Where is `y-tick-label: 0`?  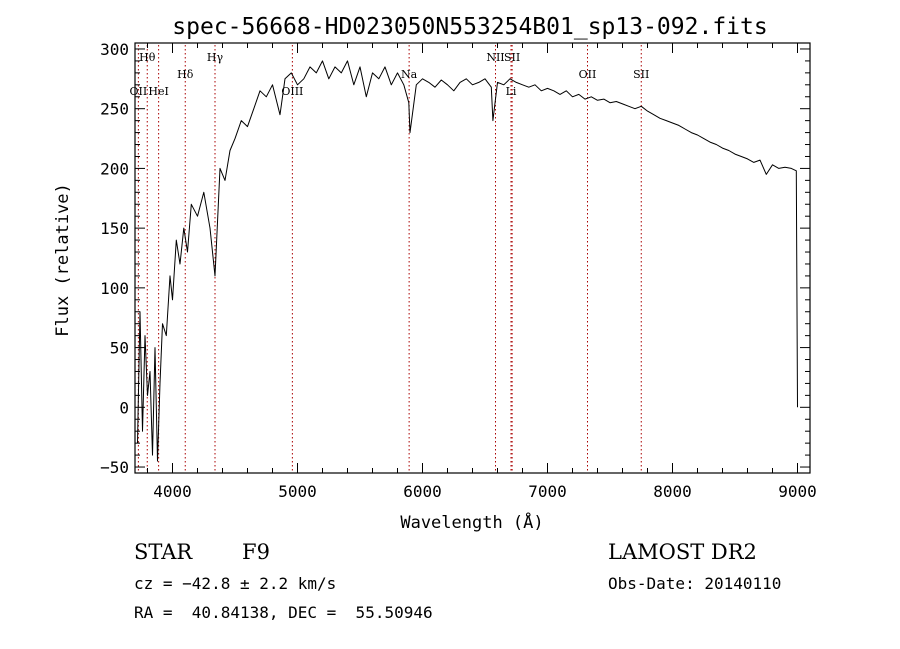 y-tick-label: 0 is located at coordinates (124, 407).